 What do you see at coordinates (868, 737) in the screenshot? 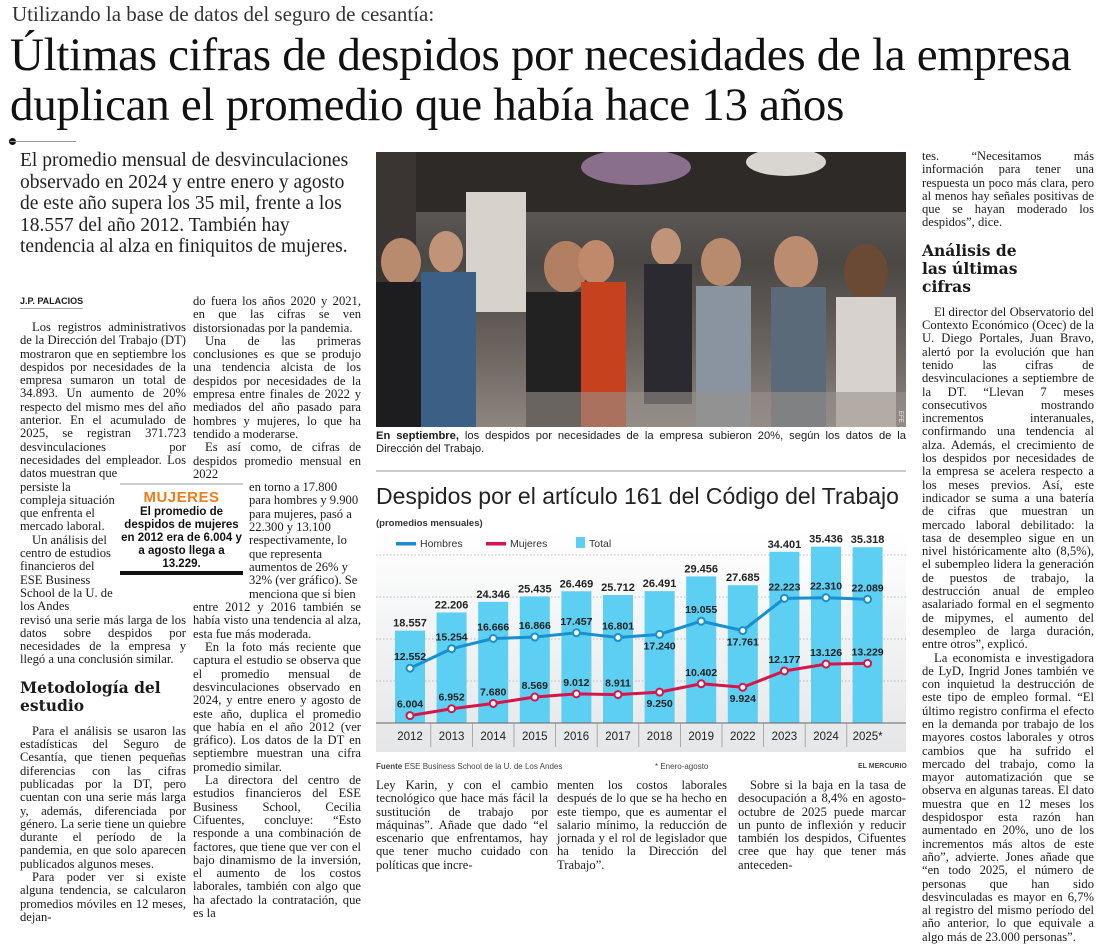
I see `x-tick-label: 2025*` at bounding box center [868, 737].